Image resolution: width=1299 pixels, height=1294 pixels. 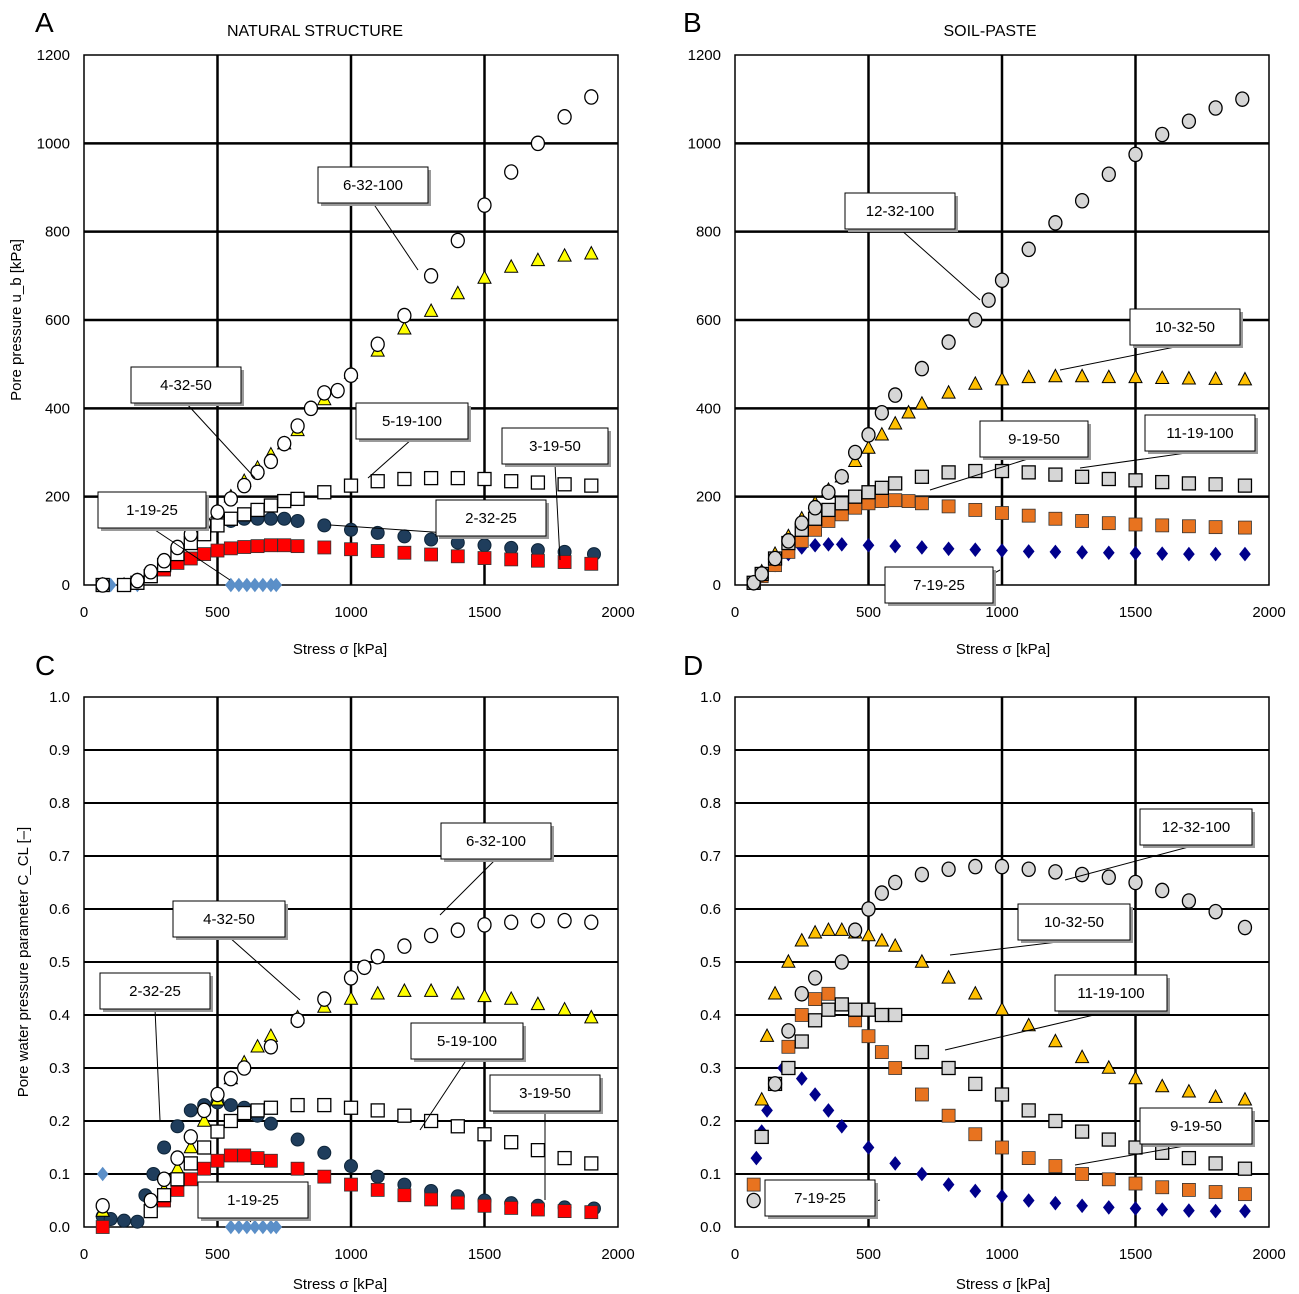 I want to click on label-text: 6-32-100, so click(x=373, y=185).